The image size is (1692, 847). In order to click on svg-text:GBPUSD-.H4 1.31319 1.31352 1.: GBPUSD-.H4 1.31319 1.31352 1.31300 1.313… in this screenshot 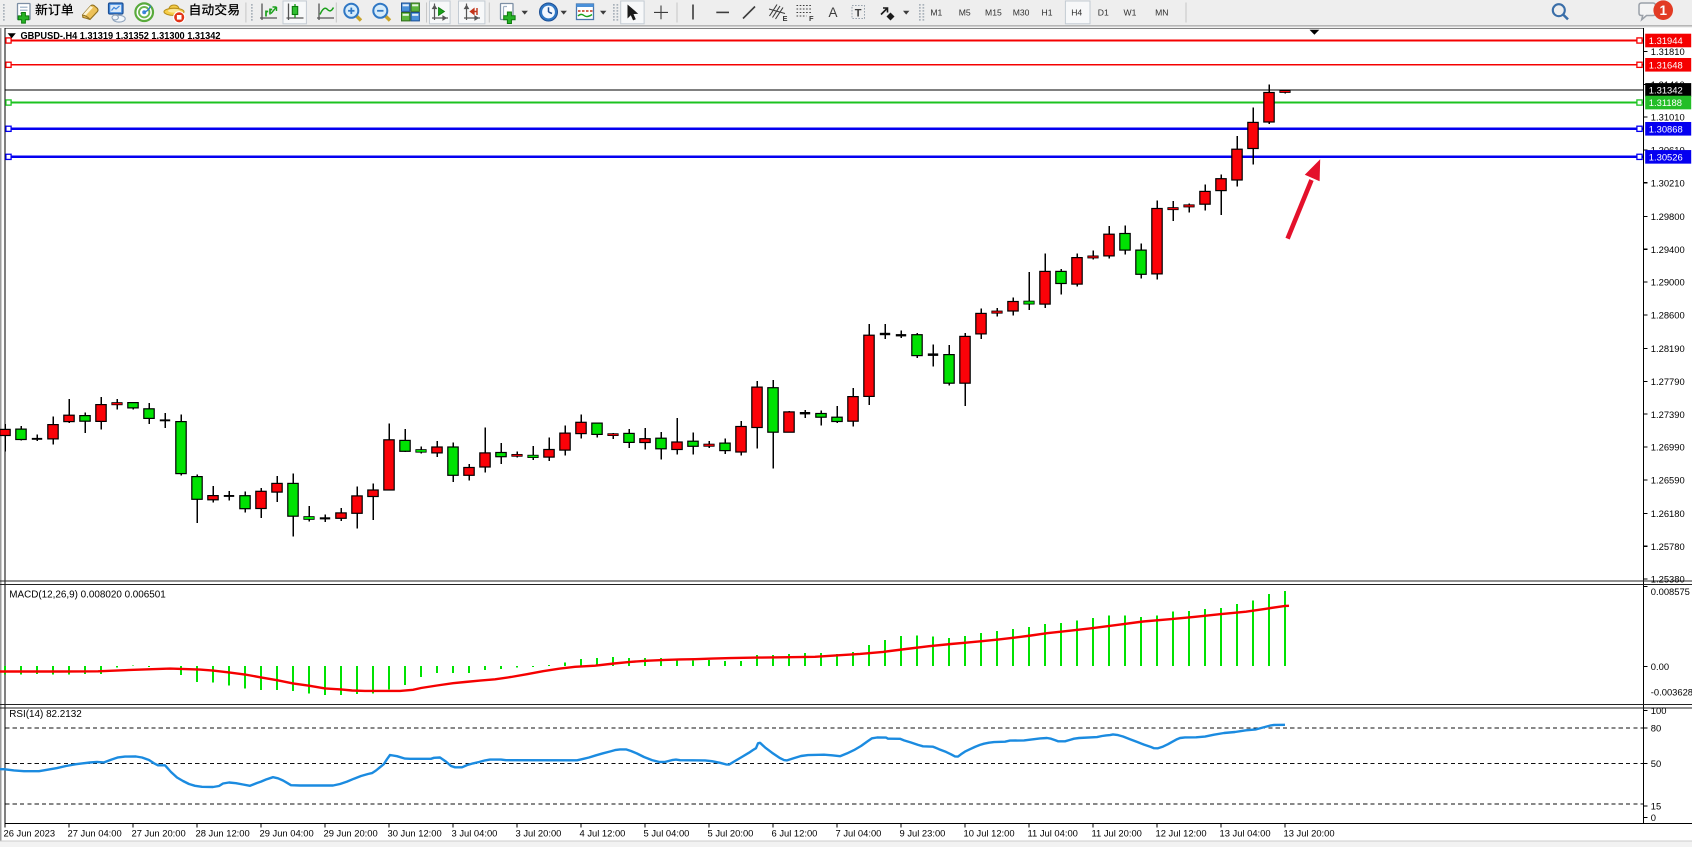, I will do `click(121, 36)`.